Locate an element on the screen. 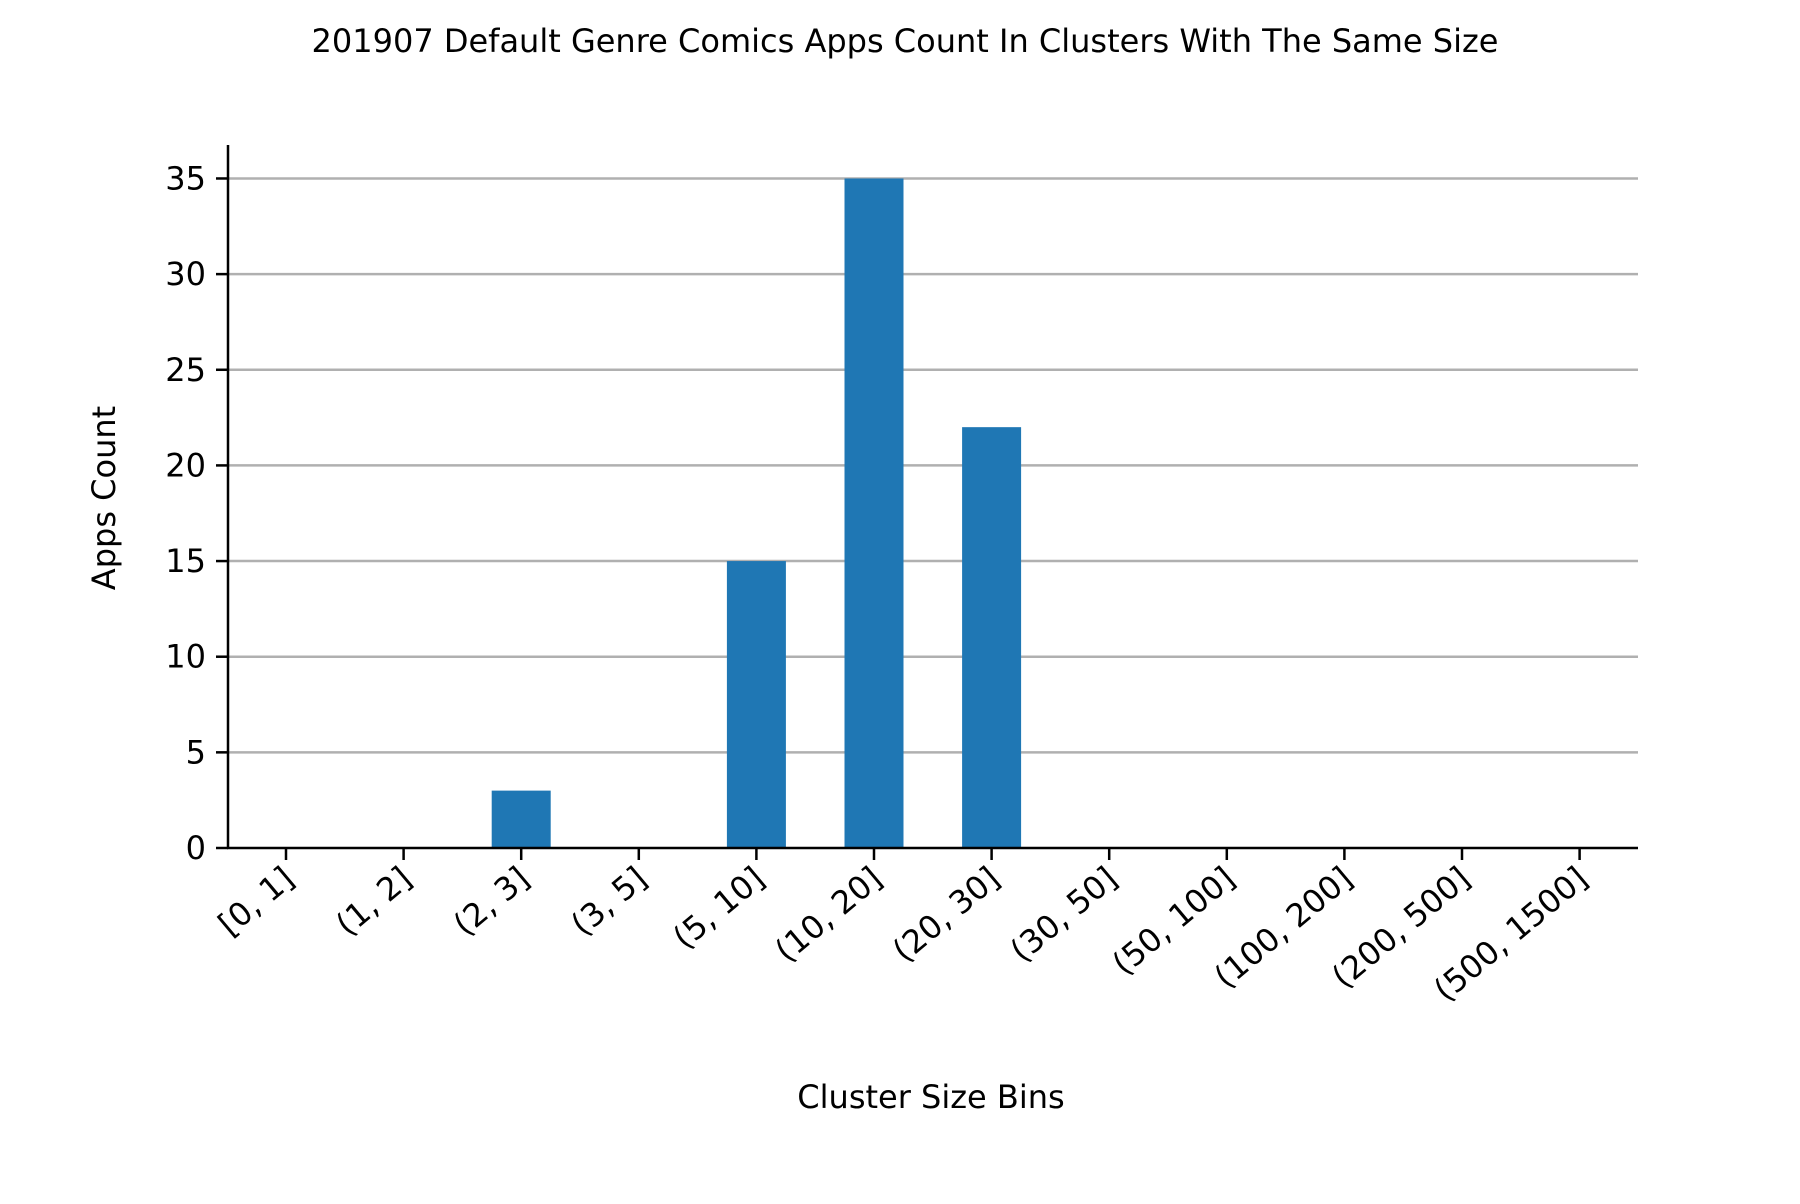 The image size is (1800, 1204). y-axis-label: Apps Count is located at coordinates (104, 498).